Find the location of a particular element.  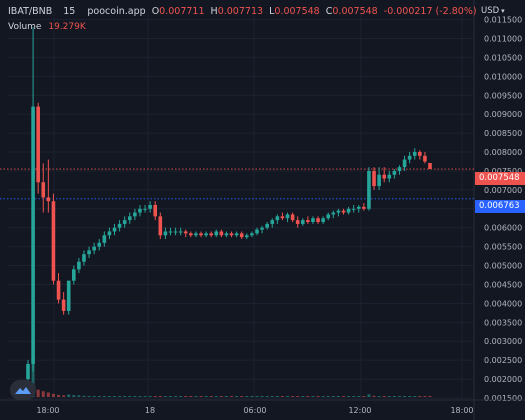

y-tick-label: 0.011500 is located at coordinates (503, 20).